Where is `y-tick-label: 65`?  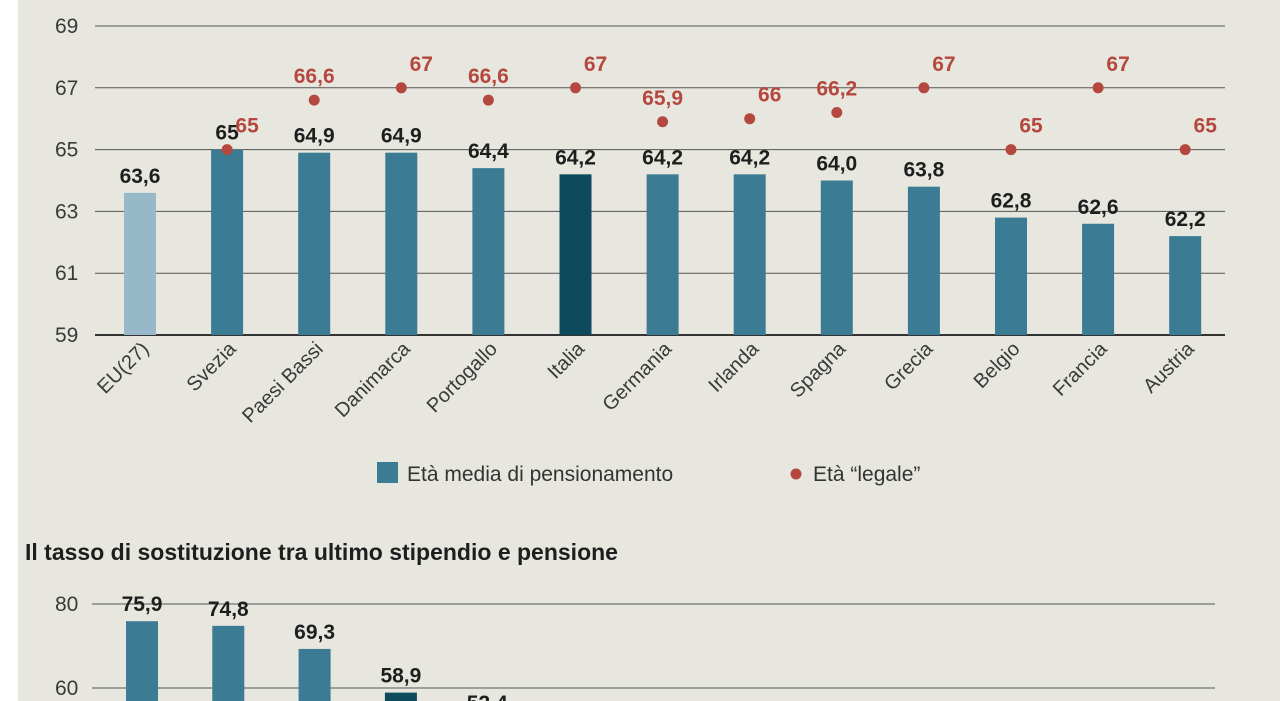 y-tick-label: 65 is located at coordinates (66, 150).